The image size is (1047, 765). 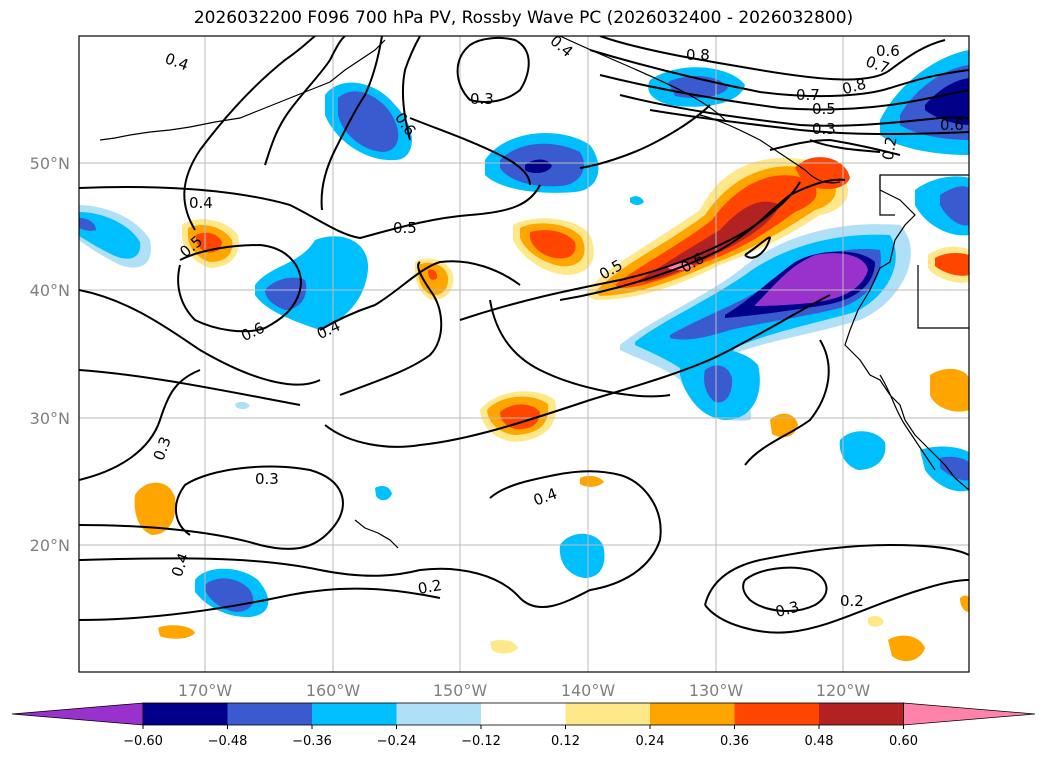 What do you see at coordinates (843, 690) in the screenshot?
I see `lon-label: 120°W` at bounding box center [843, 690].